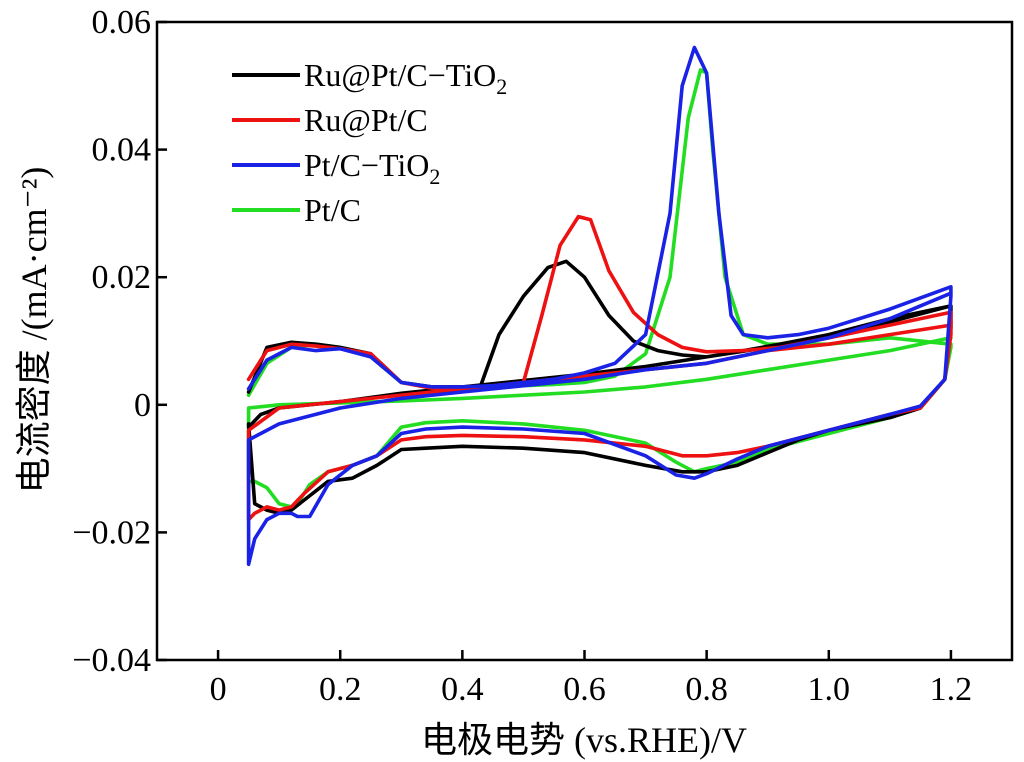  Describe the element at coordinates (111, 532) in the screenshot. I see `y-tick-label: −0.02` at that location.